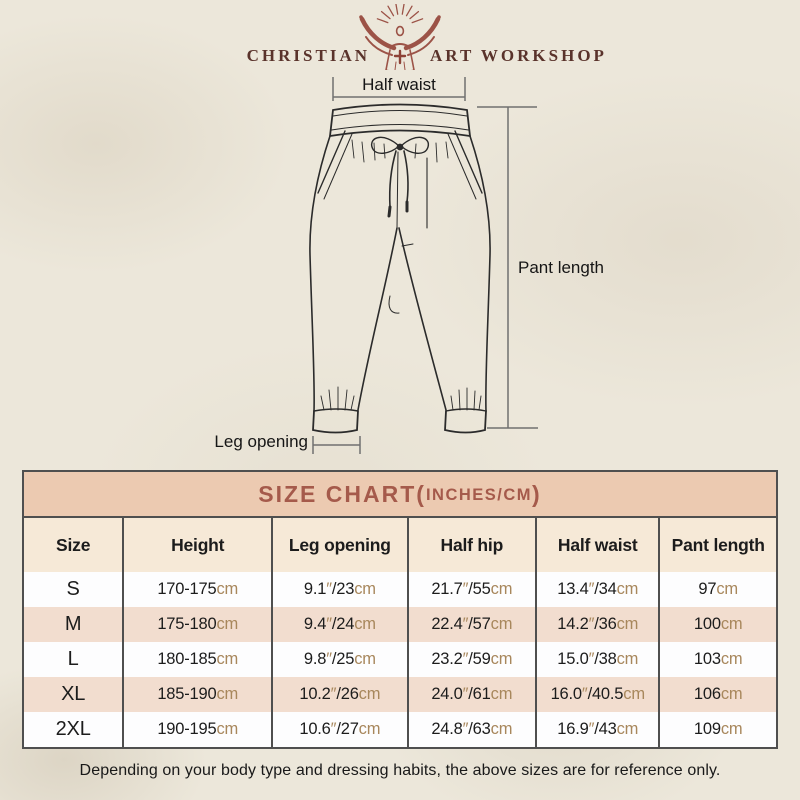 This screenshot has height=800, width=800. Describe the element at coordinates (342, 493) in the screenshot. I see `size-chart-title-main: SIZE CHART(` at that location.